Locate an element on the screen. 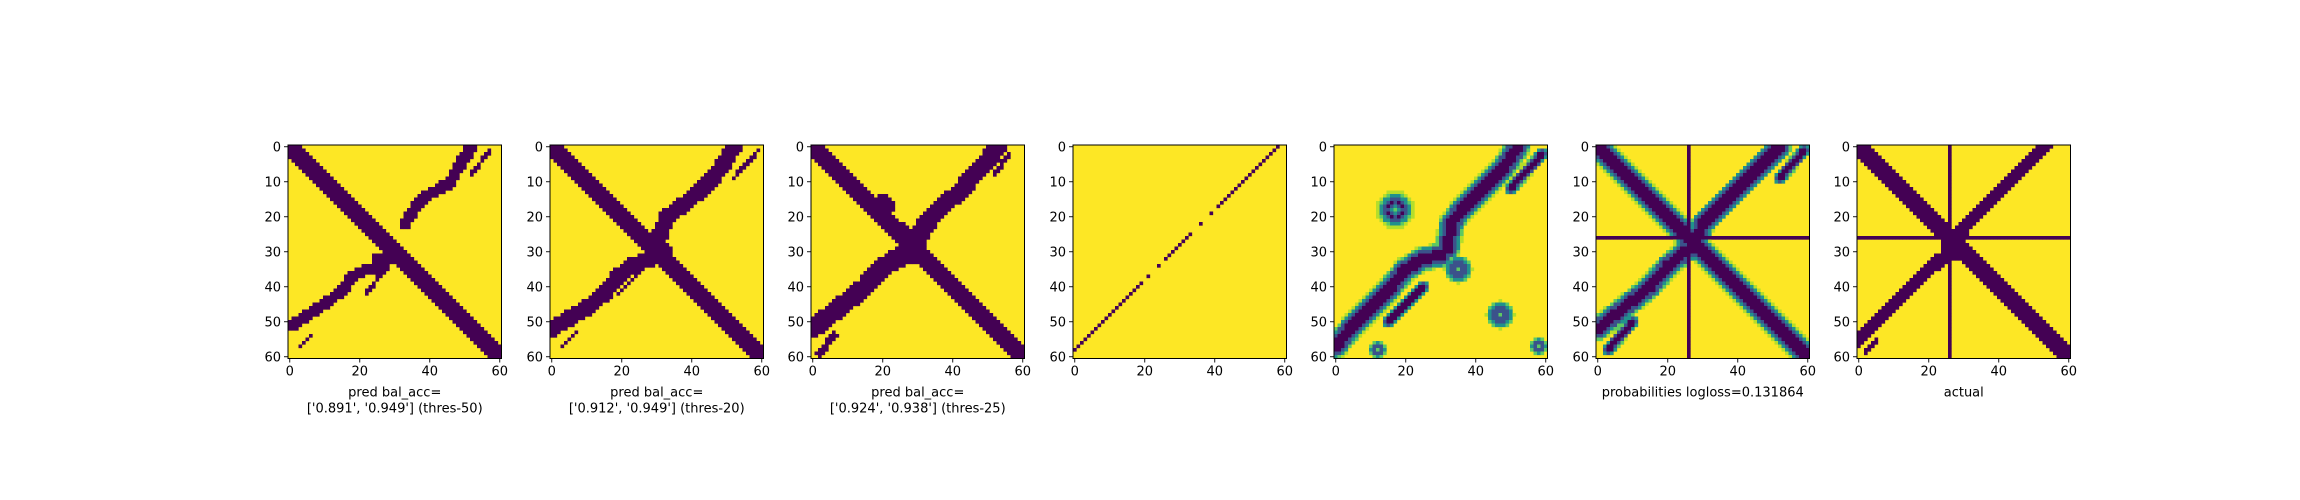  x-tick-label: 60 is located at coordinates (499, 372).